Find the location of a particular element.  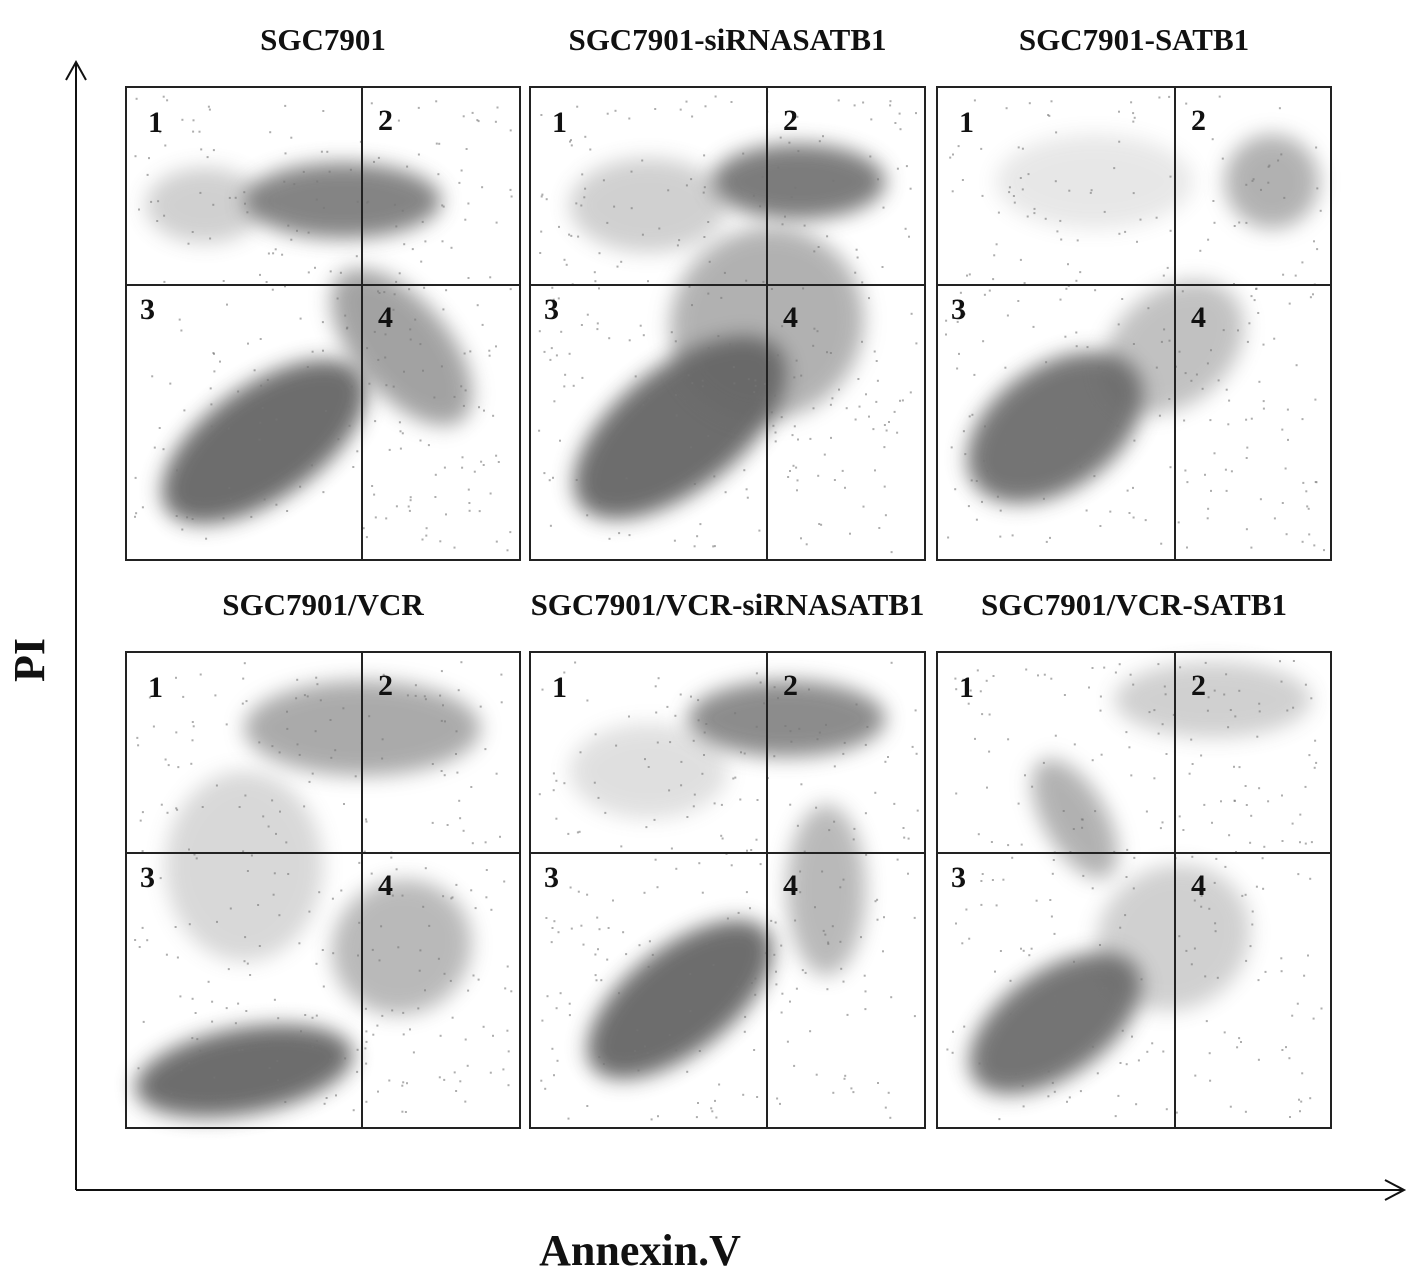

quadrant-label: 1 is located at coordinates (966, 687).